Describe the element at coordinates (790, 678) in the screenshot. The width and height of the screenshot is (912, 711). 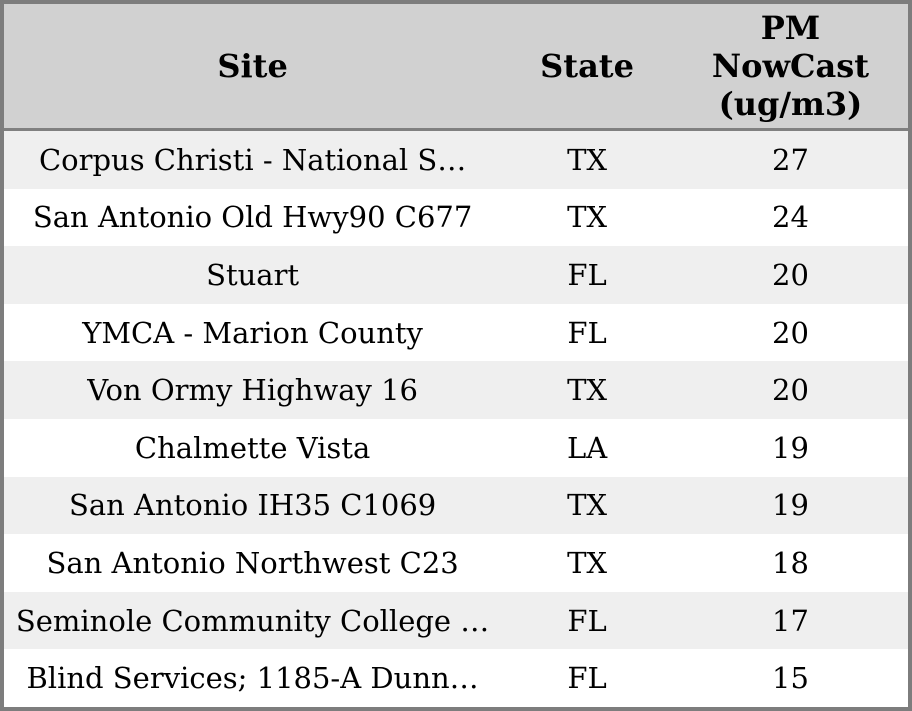
I see `pm-nowcast-cell: 15` at that location.